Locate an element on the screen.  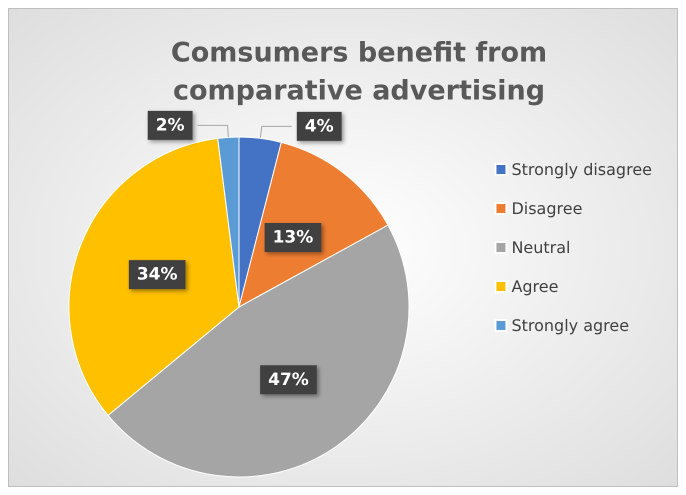
legend-label: Strongly disagree is located at coordinates (581, 169).